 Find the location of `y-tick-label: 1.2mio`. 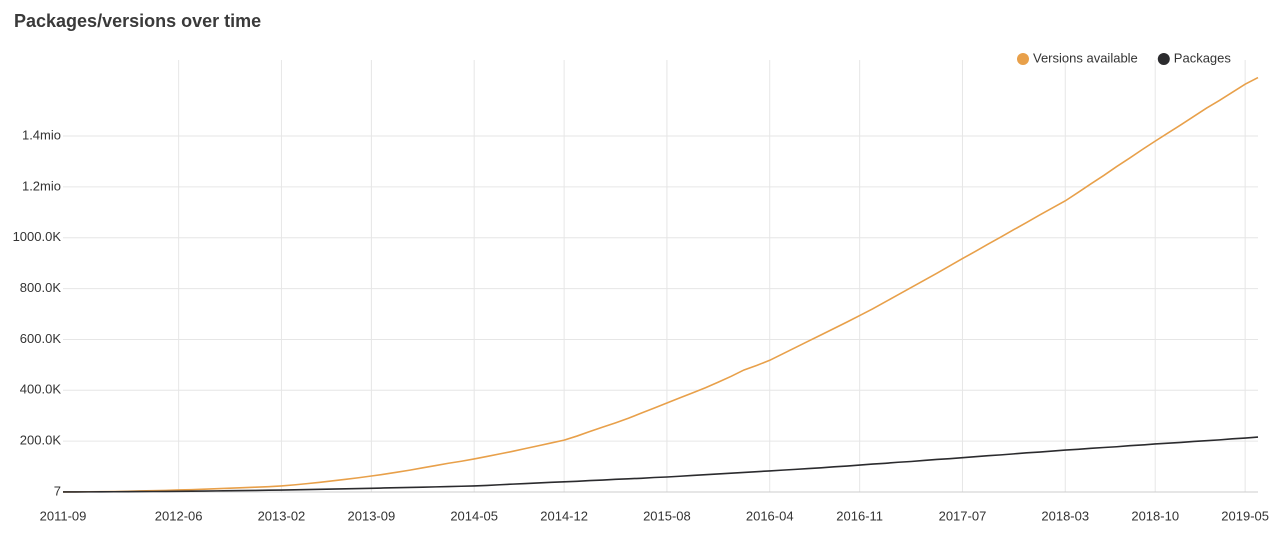

y-tick-label: 1.2mio is located at coordinates (41, 185).